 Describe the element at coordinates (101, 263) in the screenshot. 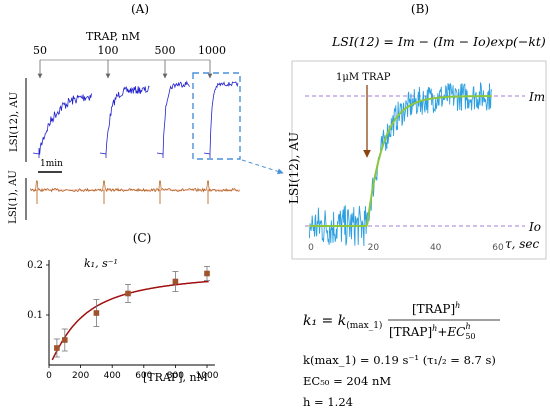

I see `panel-c-ylabel: k₁, s⁻¹` at that location.